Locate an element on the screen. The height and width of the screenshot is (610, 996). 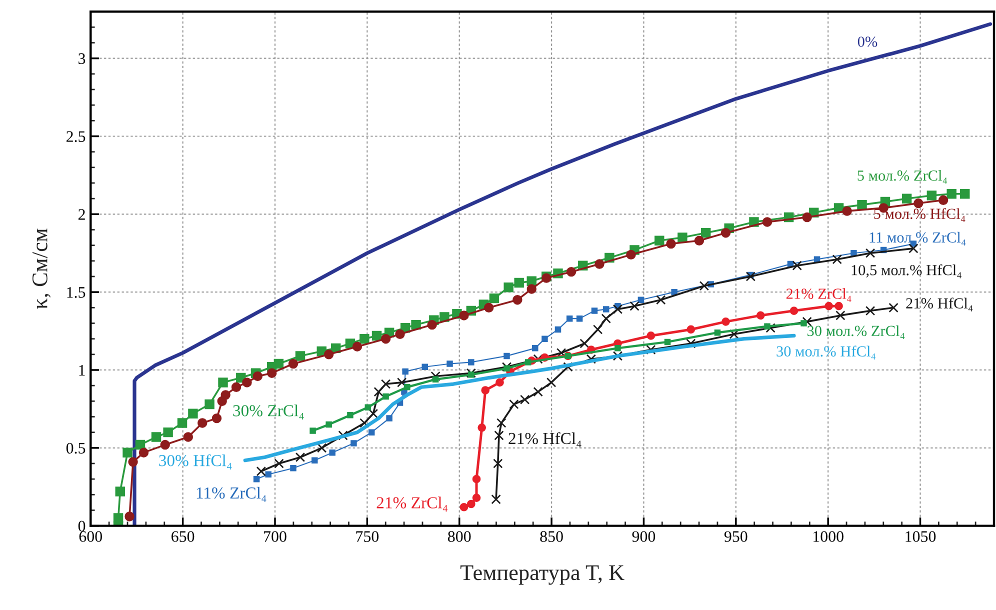
y-tick-label: 3 is located at coordinates (82, 58).